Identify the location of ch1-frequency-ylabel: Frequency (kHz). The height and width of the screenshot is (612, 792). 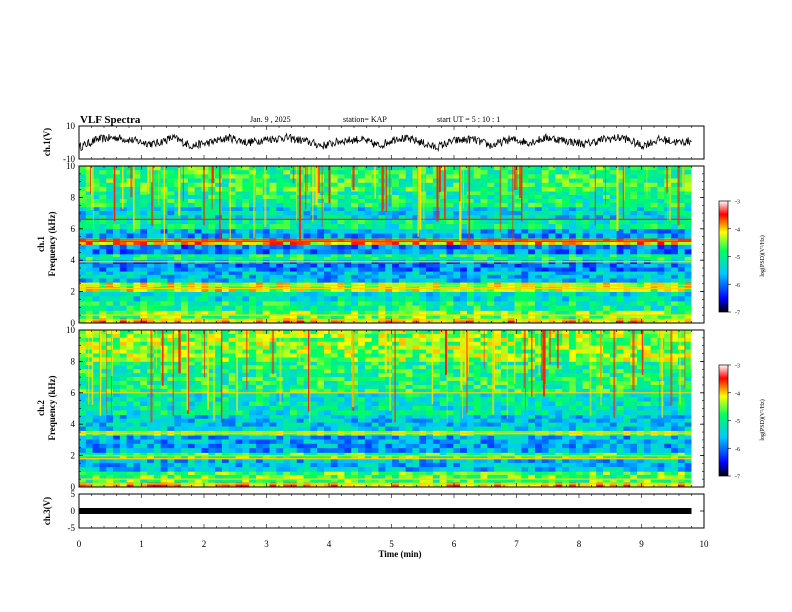
(52, 243).